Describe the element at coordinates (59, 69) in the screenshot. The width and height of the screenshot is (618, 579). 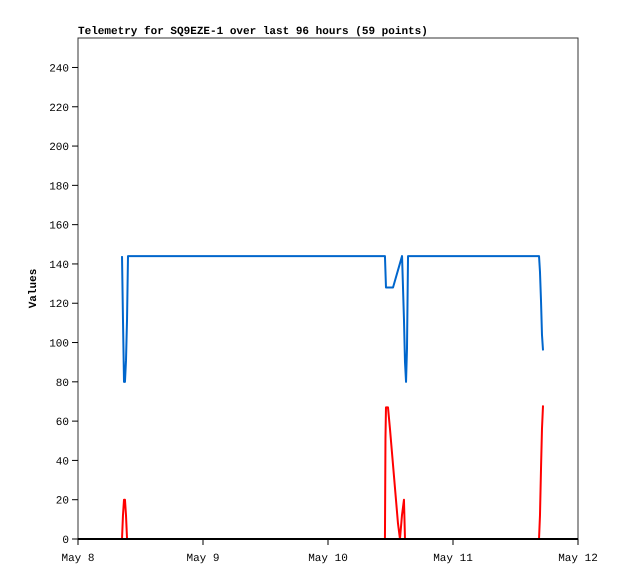
I see `y-tick-label: 240` at that location.